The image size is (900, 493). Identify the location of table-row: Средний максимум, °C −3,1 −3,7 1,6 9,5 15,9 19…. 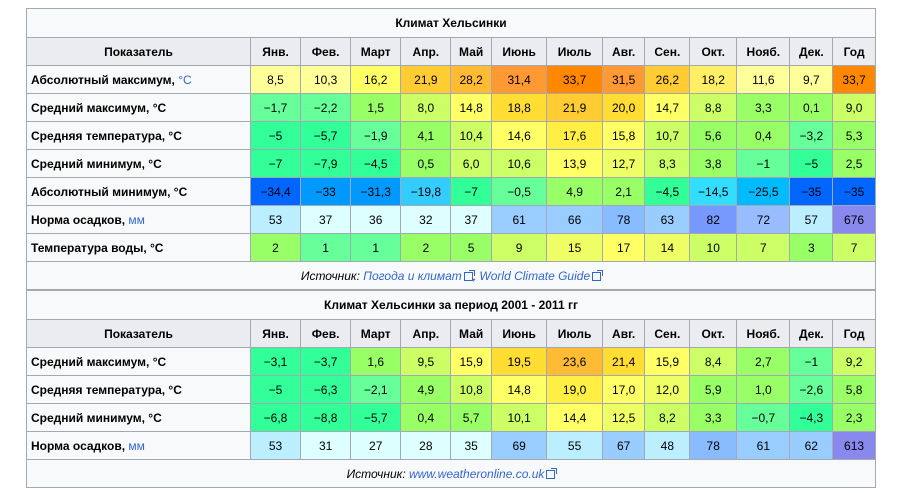
(451, 361).